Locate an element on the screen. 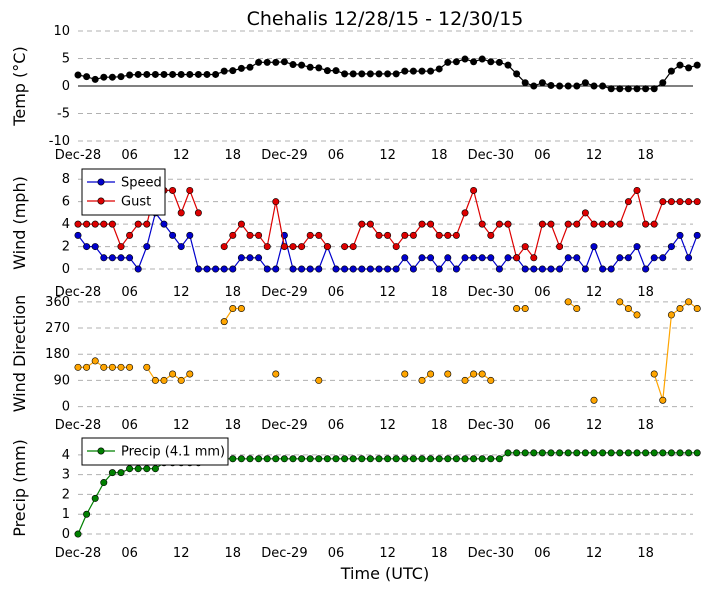 The height and width of the screenshot is (593, 705). y-tick-label: 6 is located at coordinates (66, 202).